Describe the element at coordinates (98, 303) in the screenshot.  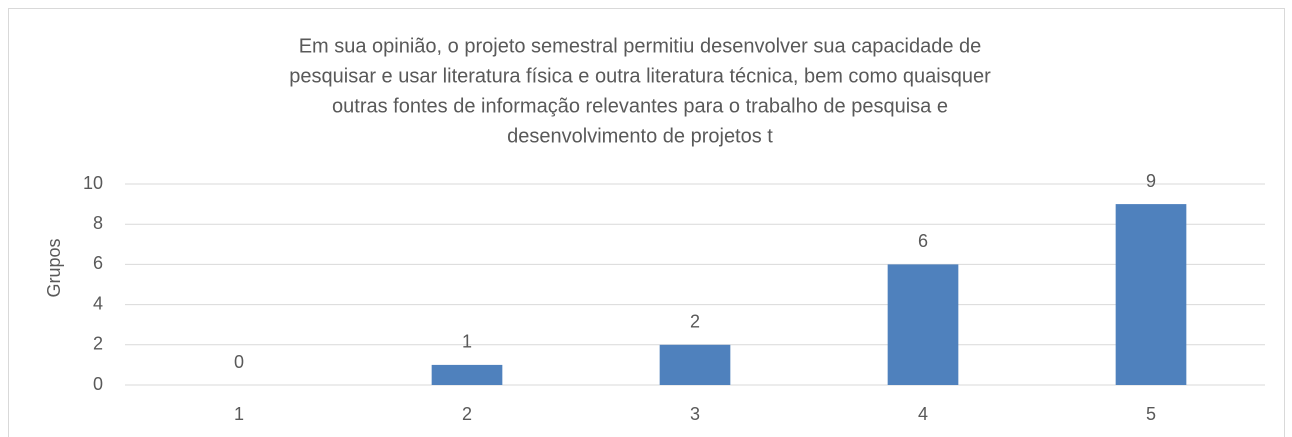
I see `y-tick-label: 4` at that location.